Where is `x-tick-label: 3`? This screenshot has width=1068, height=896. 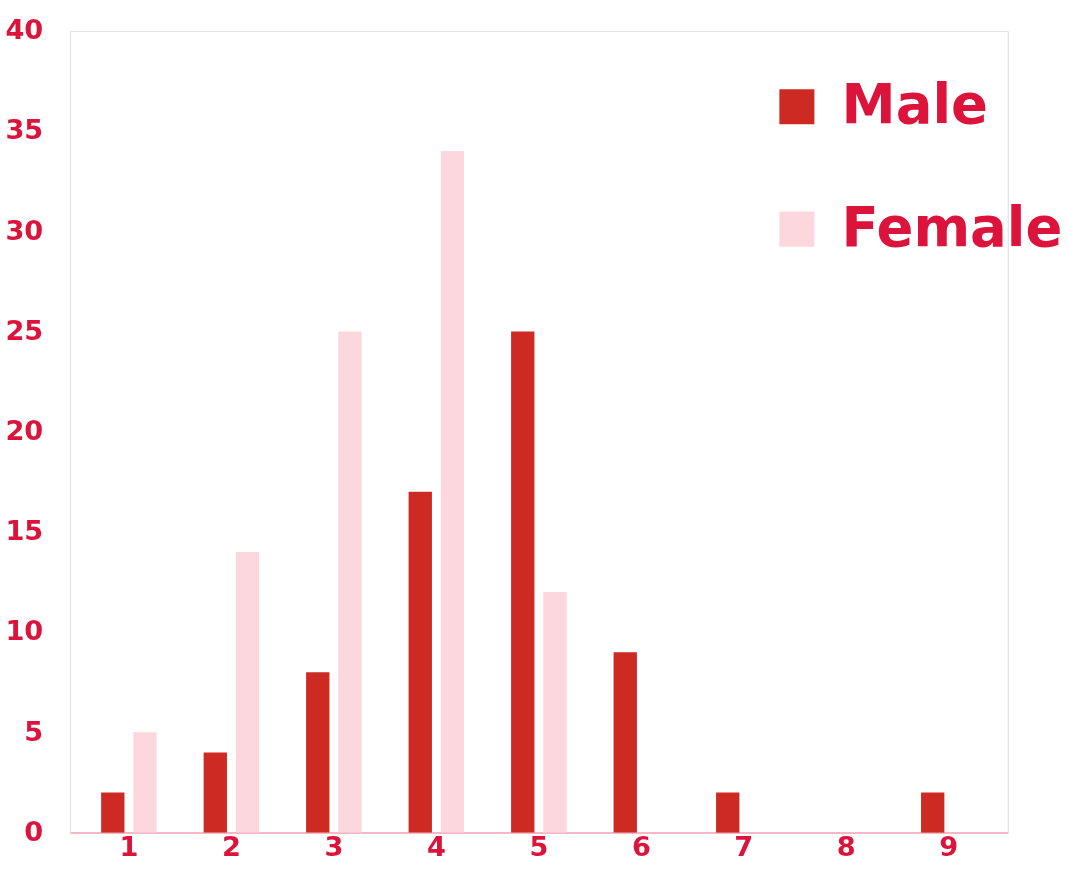
x-tick-label: 3 is located at coordinates (334, 847).